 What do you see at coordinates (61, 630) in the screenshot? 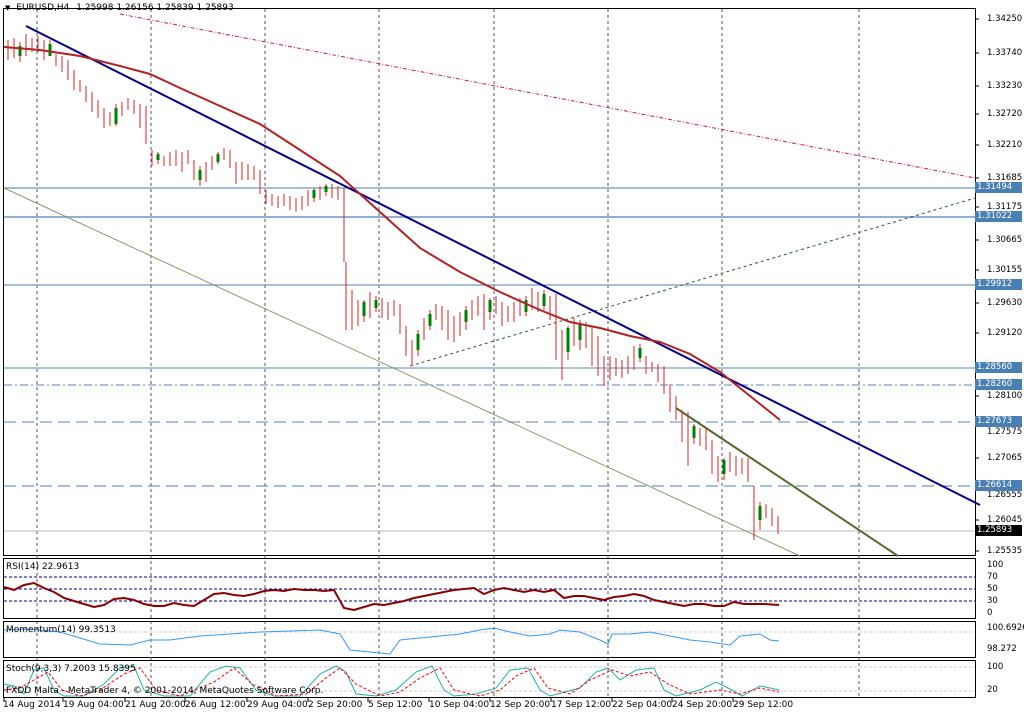
I see `momentum-label: Momentum(14) 99.3513` at bounding box center [61, 630].